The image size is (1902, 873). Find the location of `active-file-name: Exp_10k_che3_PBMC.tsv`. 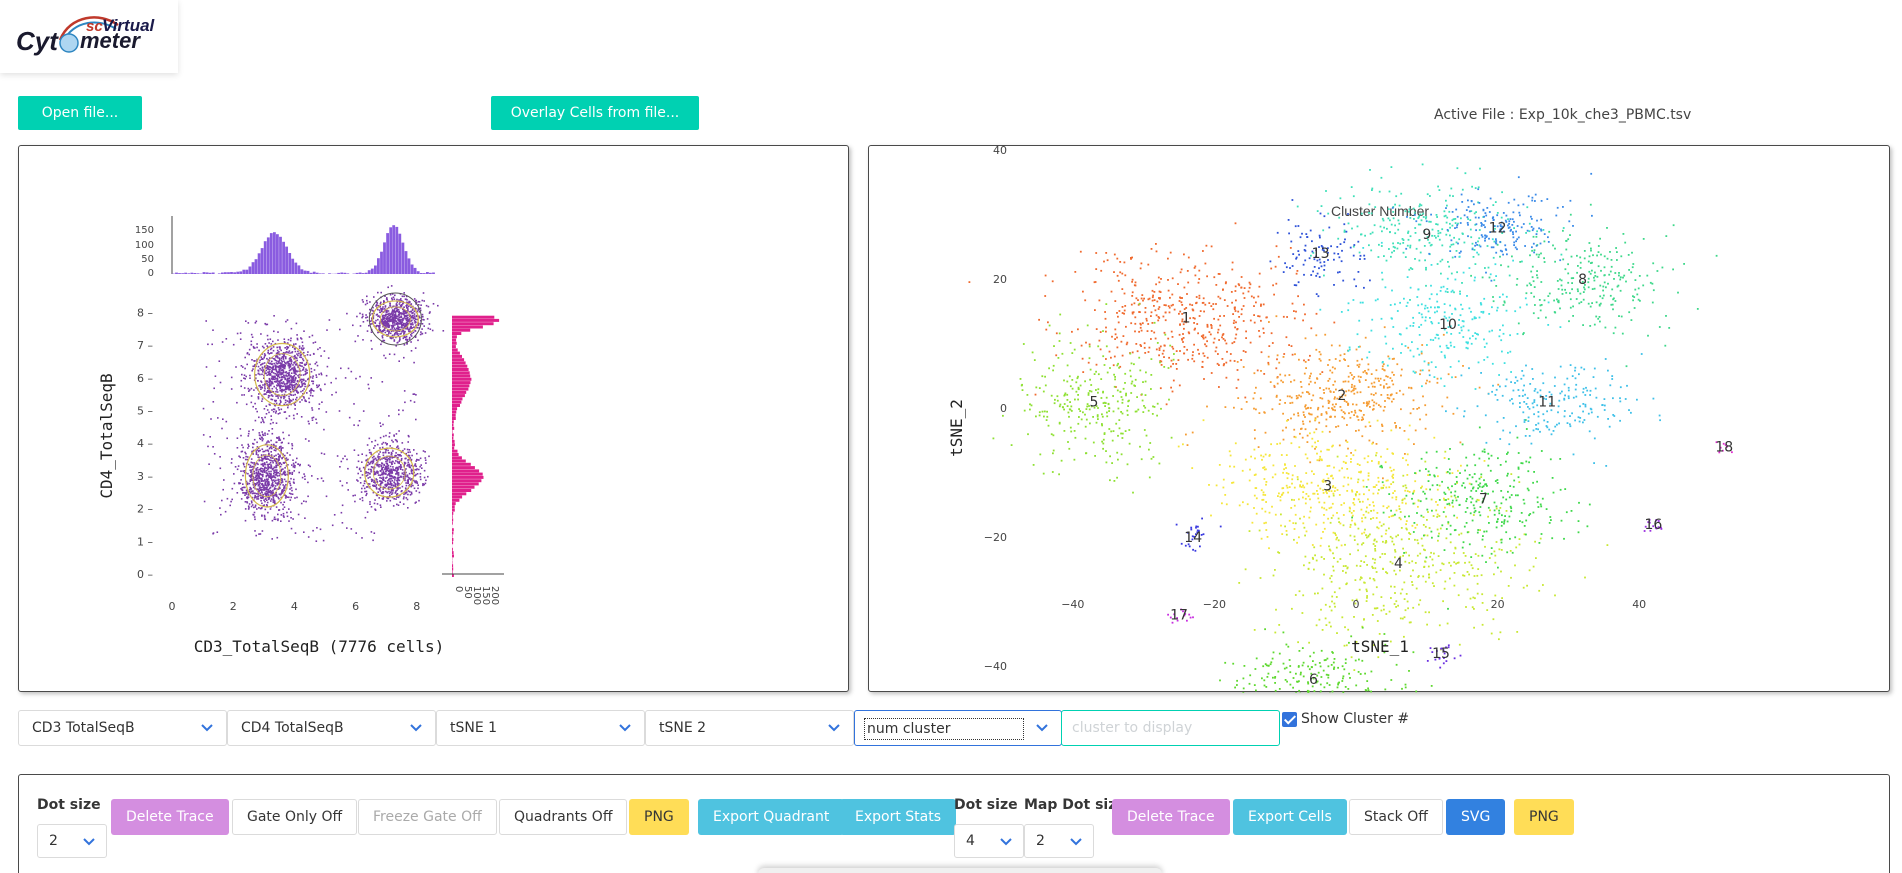

active-file-name: Exp_10k_che3_PBMC.tsv is located at coordinates (1605, 115).